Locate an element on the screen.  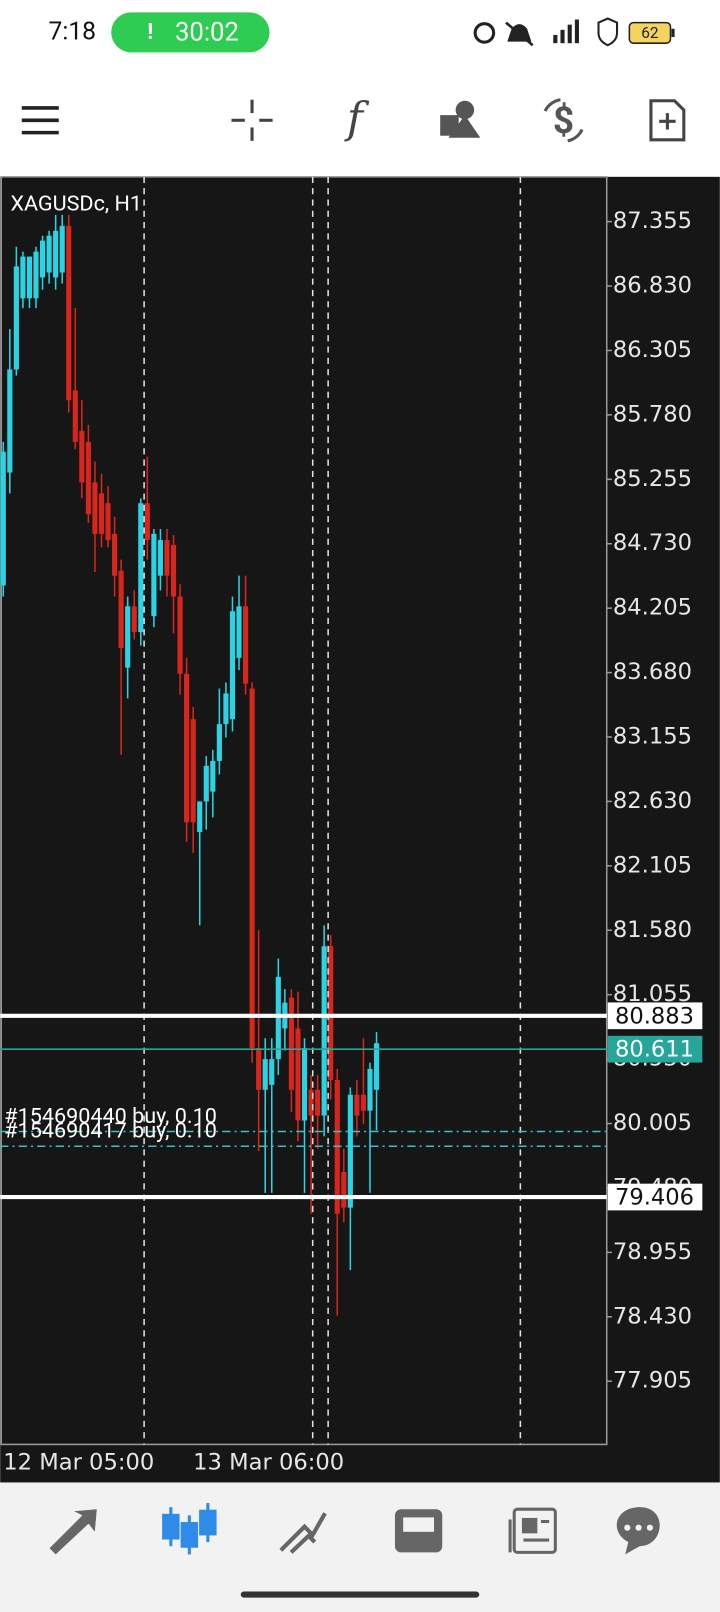
trade-button: $ is located at coordinates (563, 120).